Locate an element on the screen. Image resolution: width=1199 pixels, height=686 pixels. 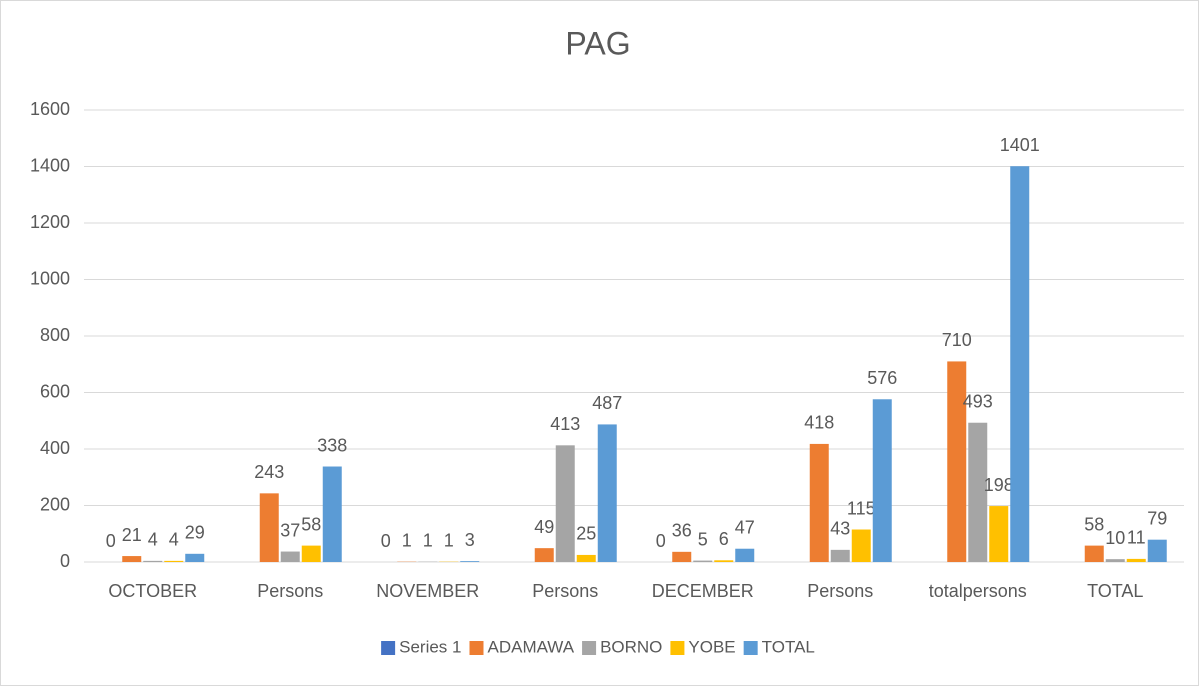
data-label: 47 is located at coordinates (745, 527).